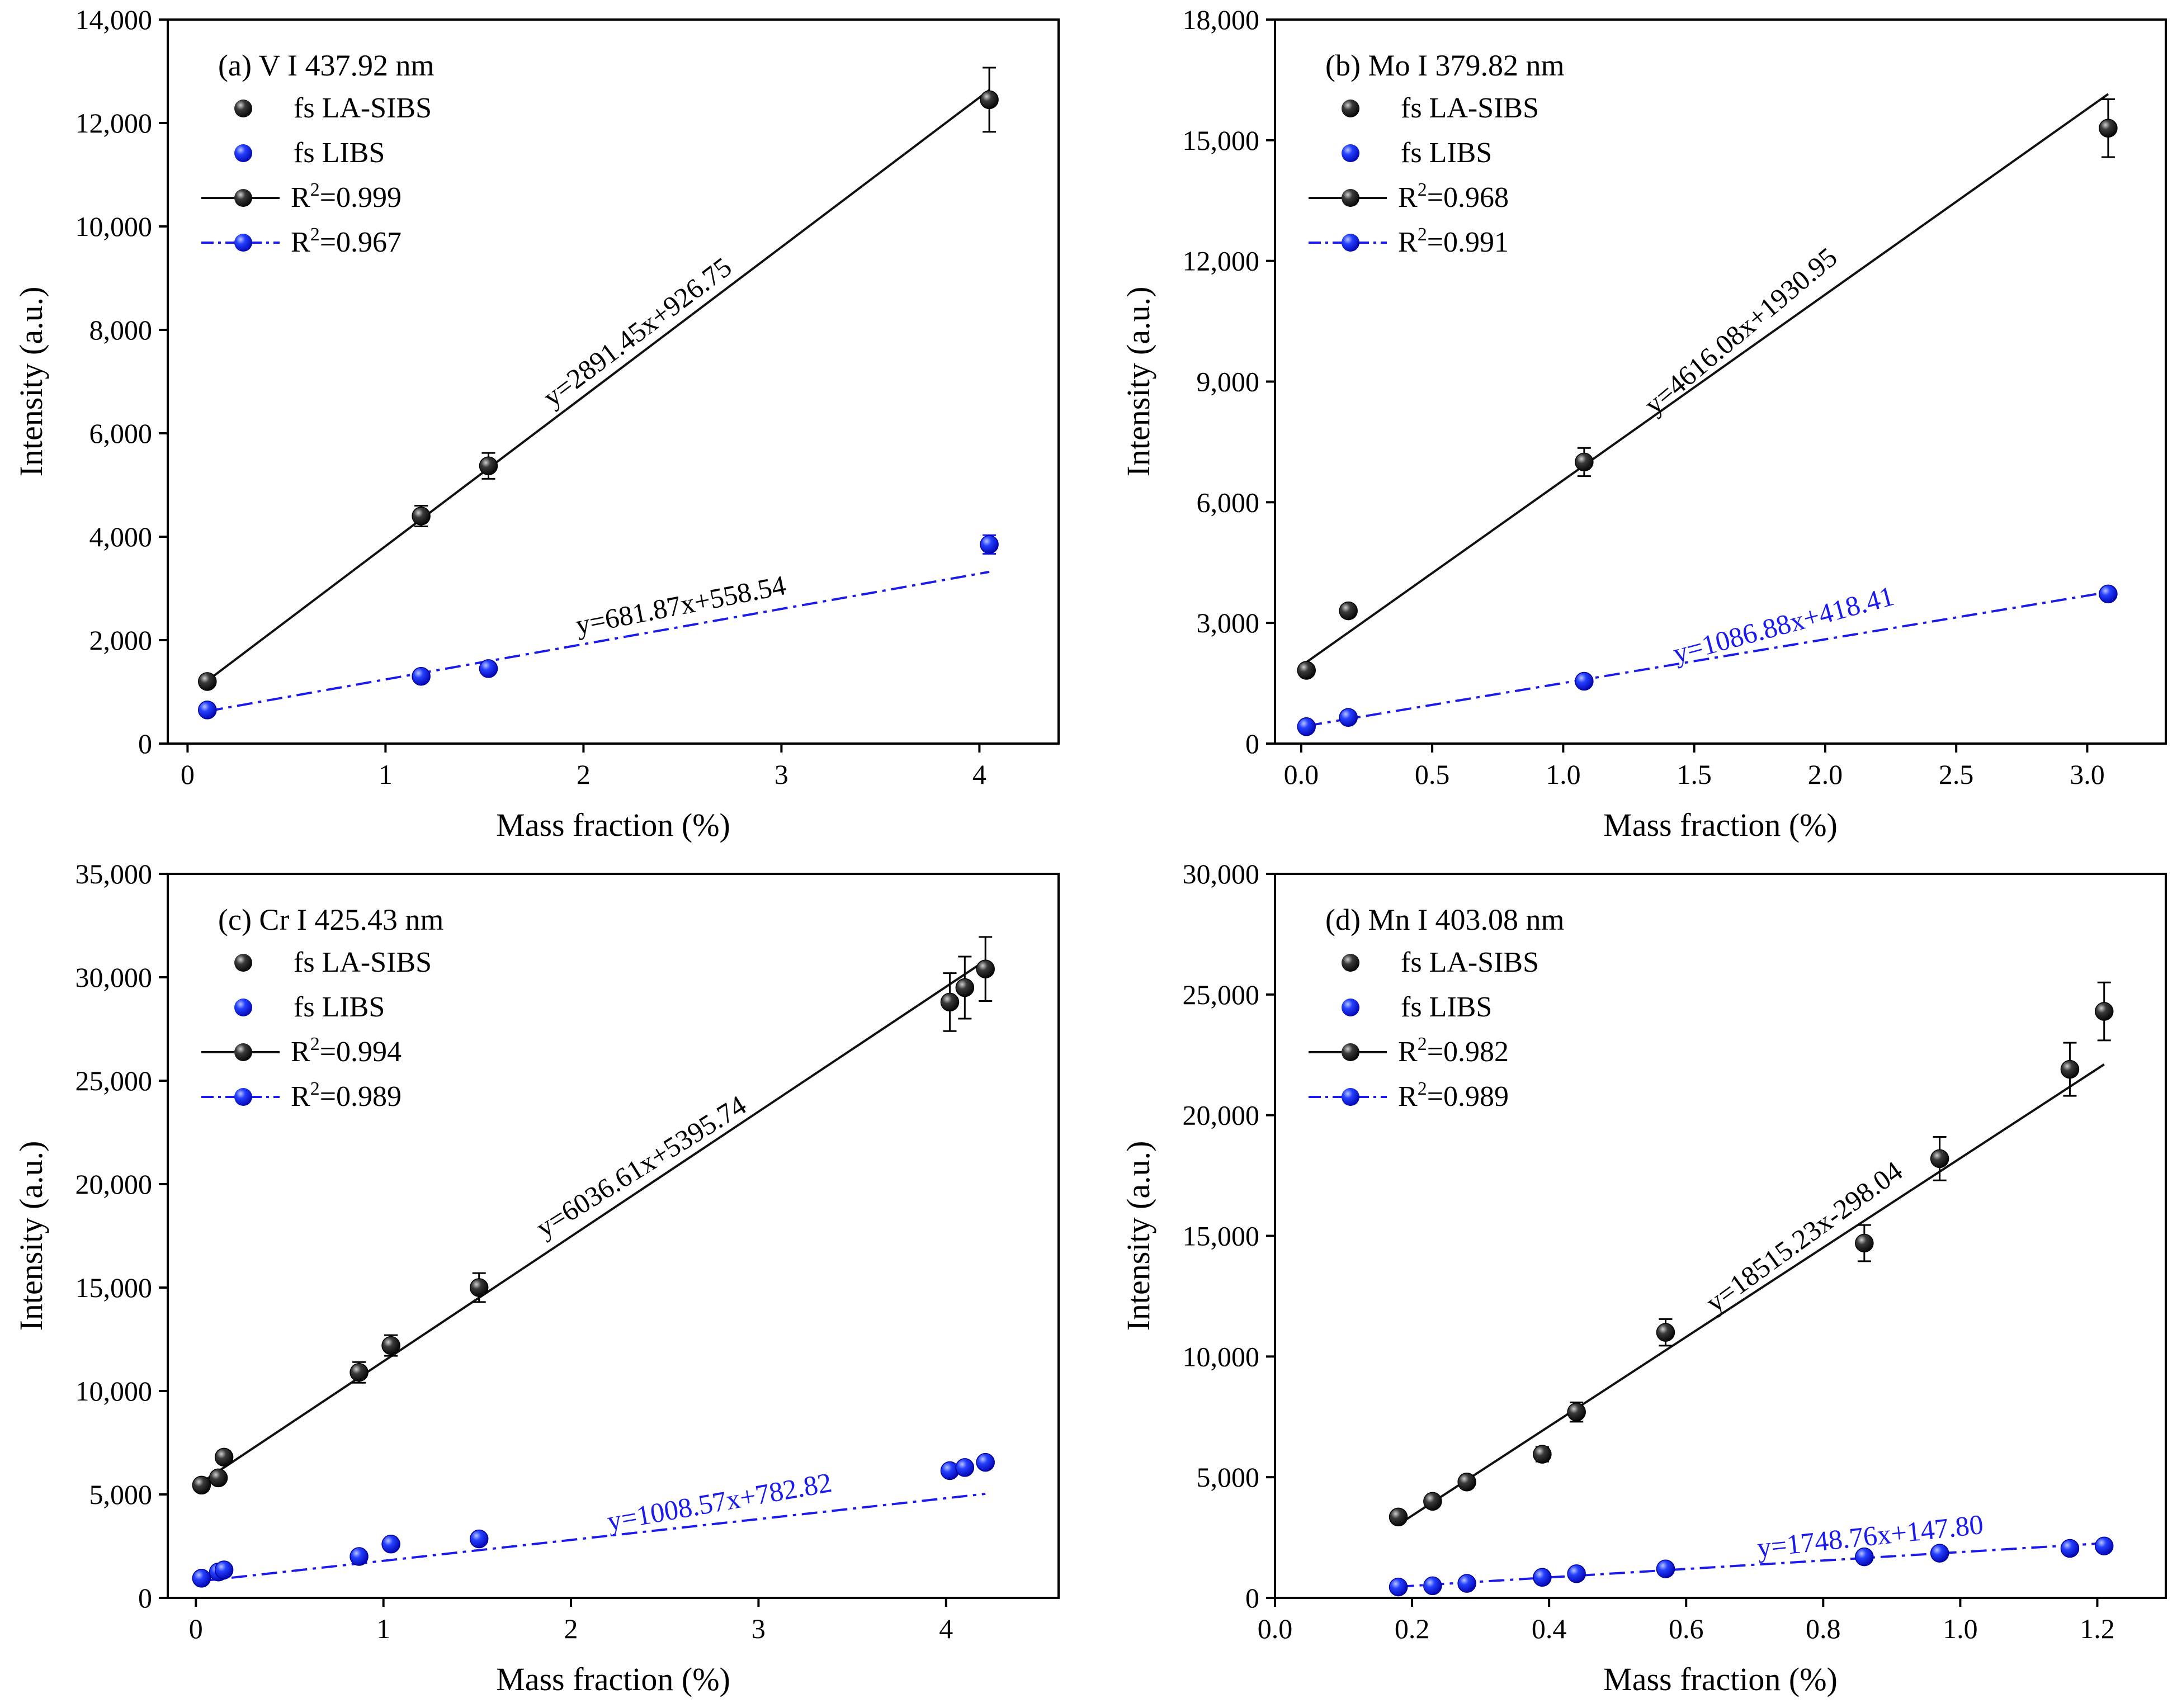  What do you see at coordinates (2097, 1628) in the screenshot?
I see `x-tick-label: 1.2` at bounding box center [2097, 1628].